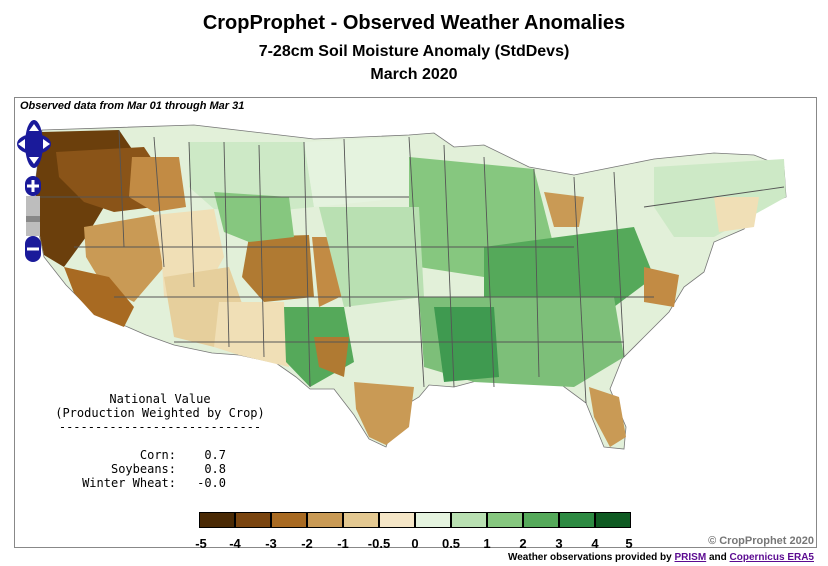 This screenshot has height=566, width=828. What do you see at coordinates (559, 543) in the screenshot?
I see `legend-tick: 3` at bounding box center [559, 543].